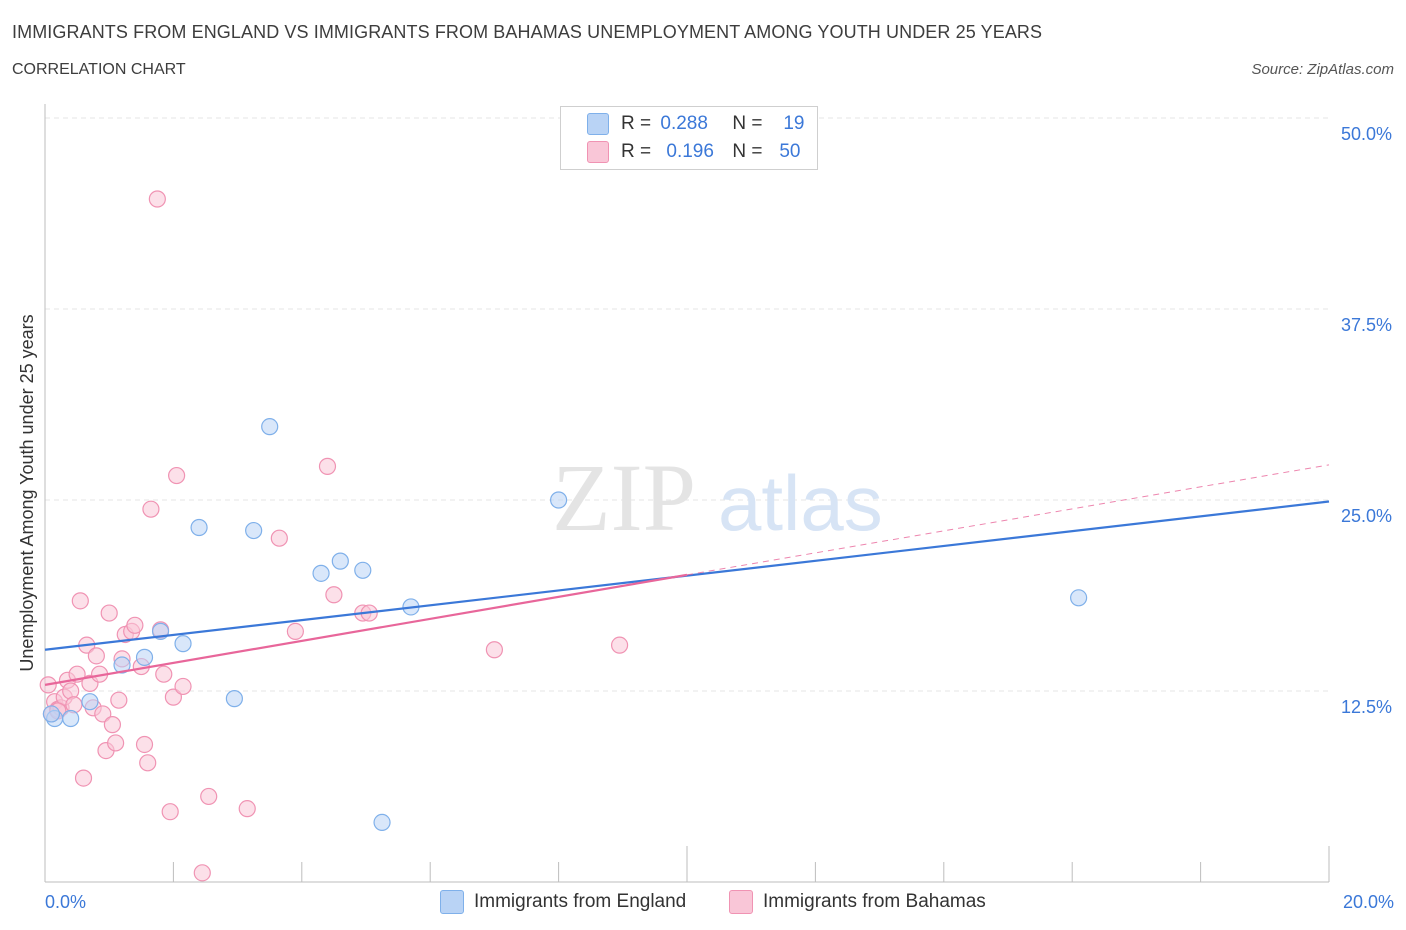 The width and height of the screenshot is (1406, 930). I want to click on y-tick-label: 12.5%, so click(1366, 707).